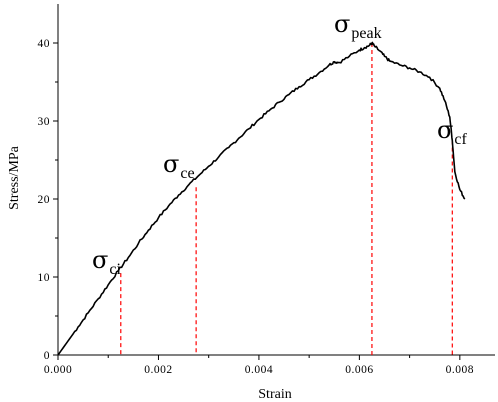  What do you see at coordinates (14, 177) in the screenshot?
I see `y-axis-title: Stress/MPa` at bounding box center [14, 177].